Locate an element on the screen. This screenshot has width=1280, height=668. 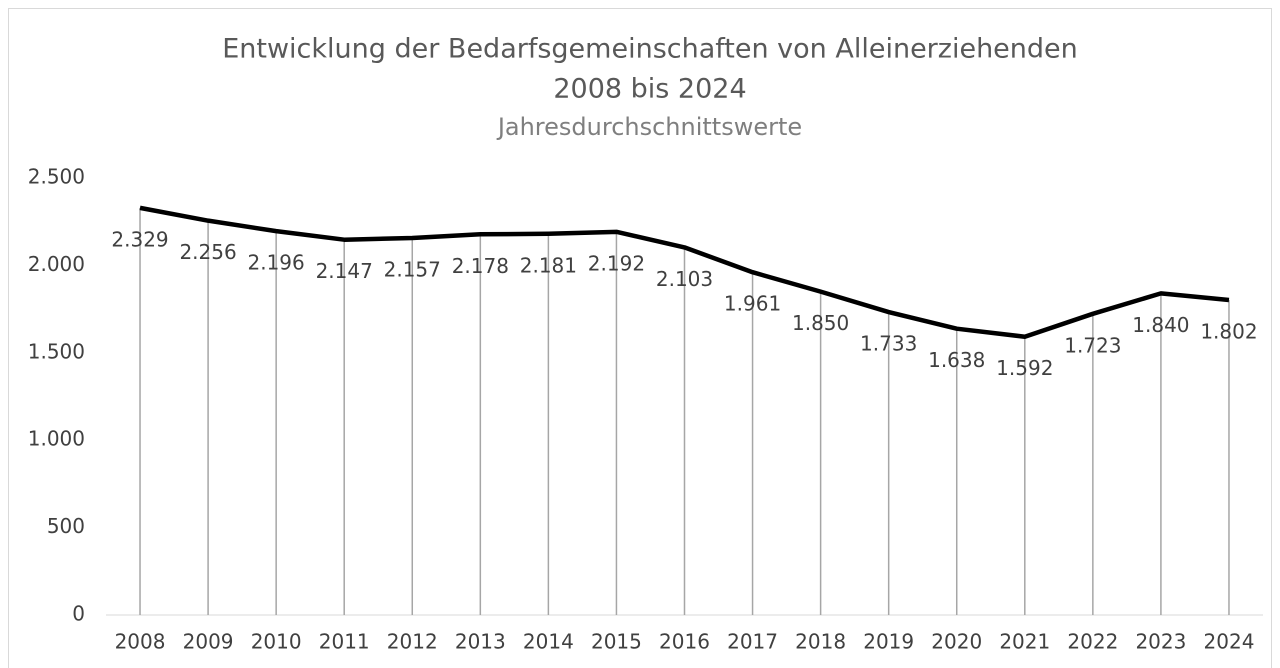
y-tick-label: 500 is located at coordinates (66, 526).